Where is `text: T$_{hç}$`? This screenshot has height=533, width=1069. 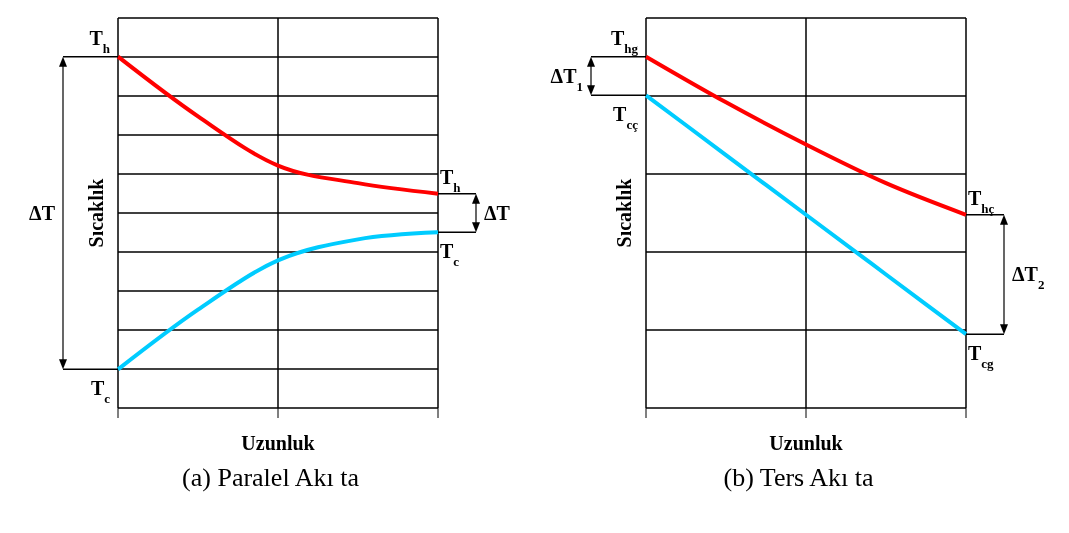
text: T$_{hç}$ is located at coordinates (981, 201).